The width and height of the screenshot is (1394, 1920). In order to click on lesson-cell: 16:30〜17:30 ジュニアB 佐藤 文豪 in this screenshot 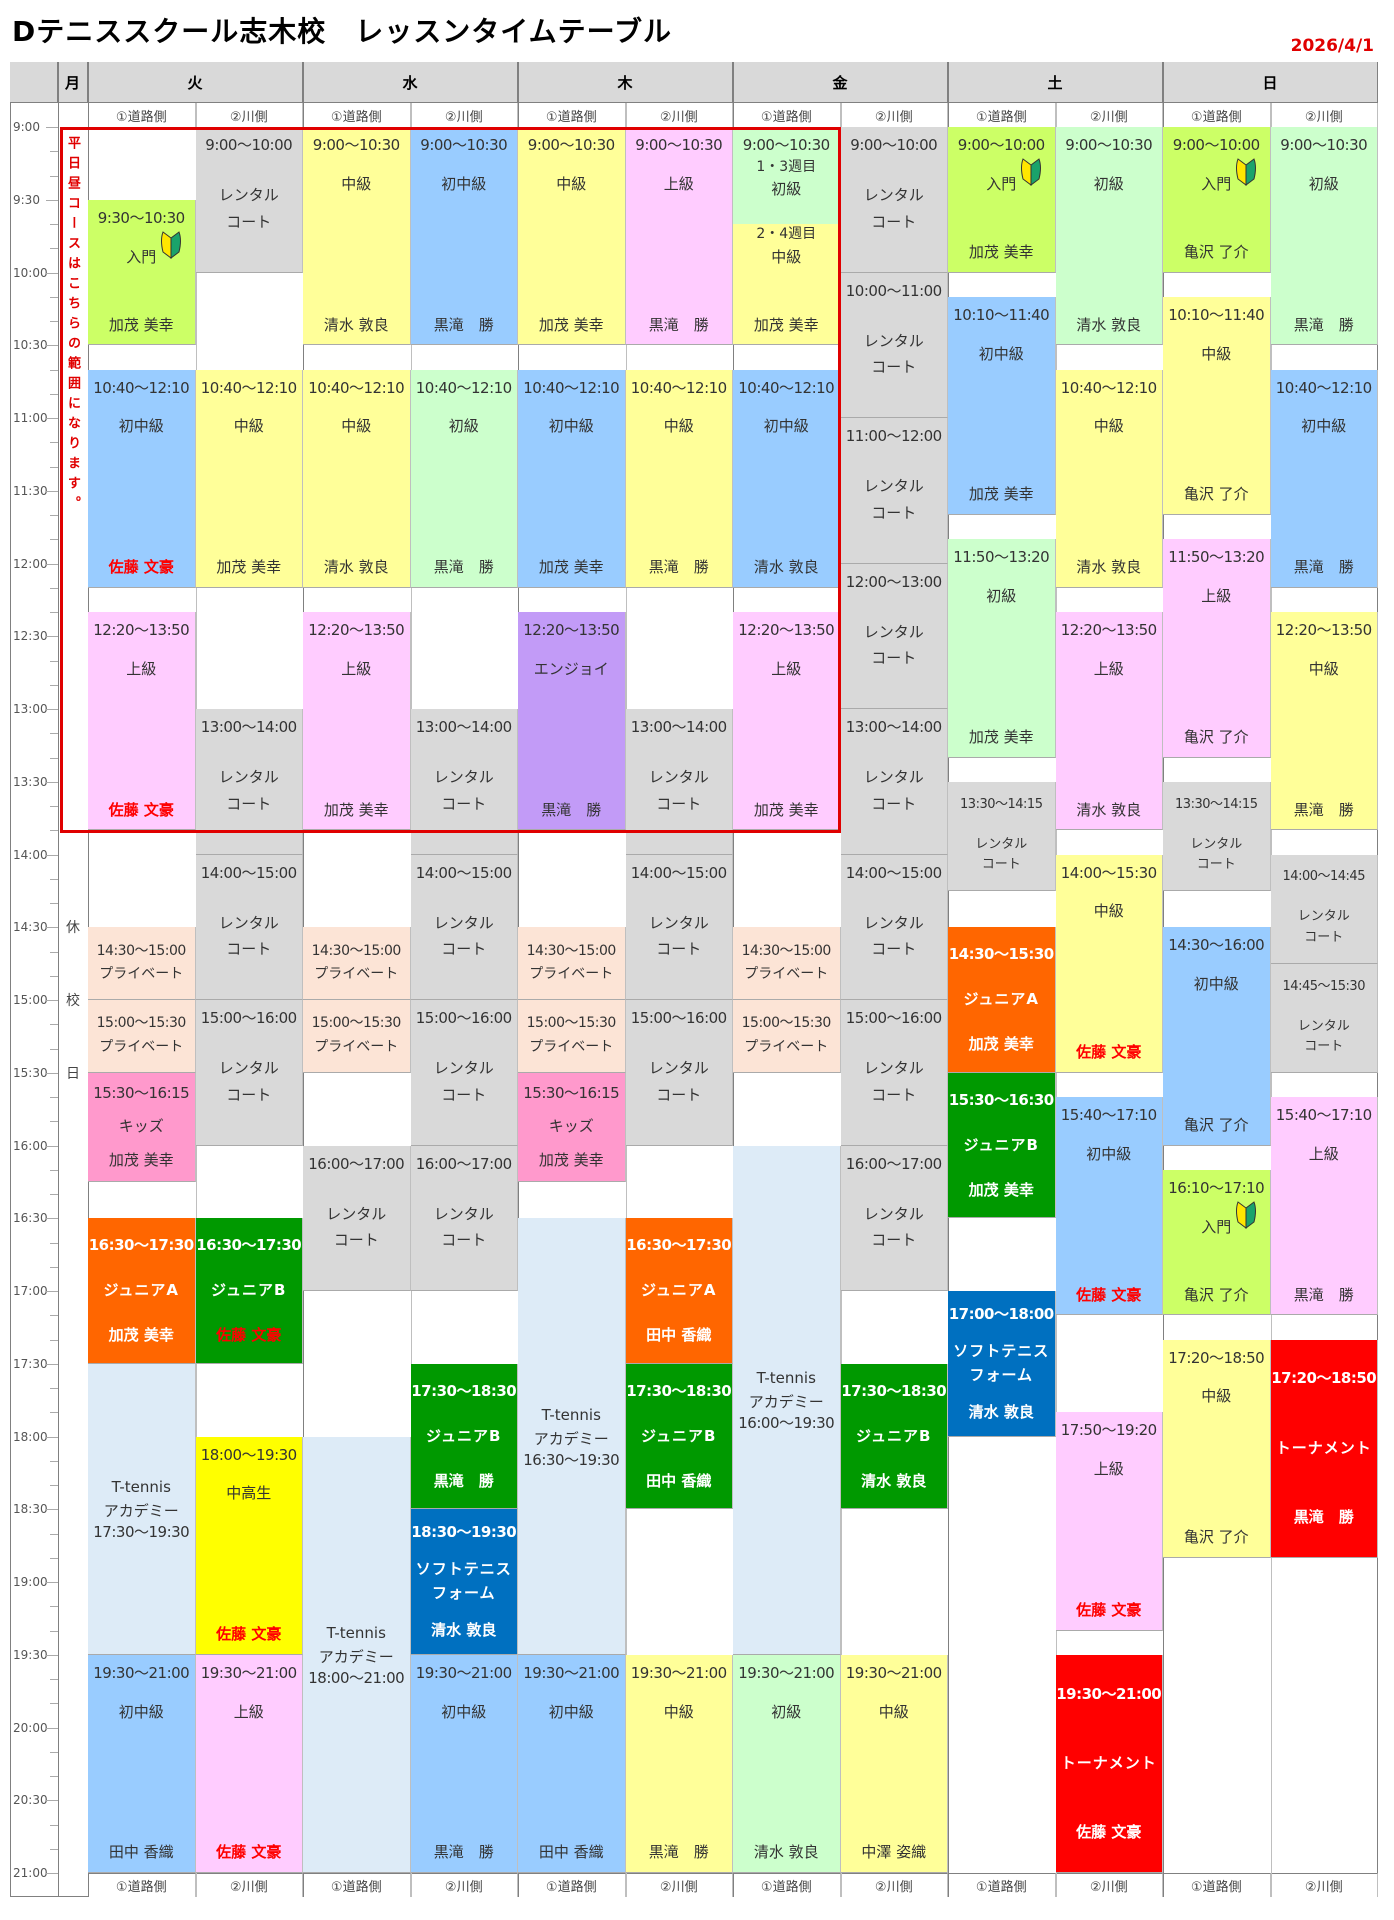, I will do `click(249, 1291)`.